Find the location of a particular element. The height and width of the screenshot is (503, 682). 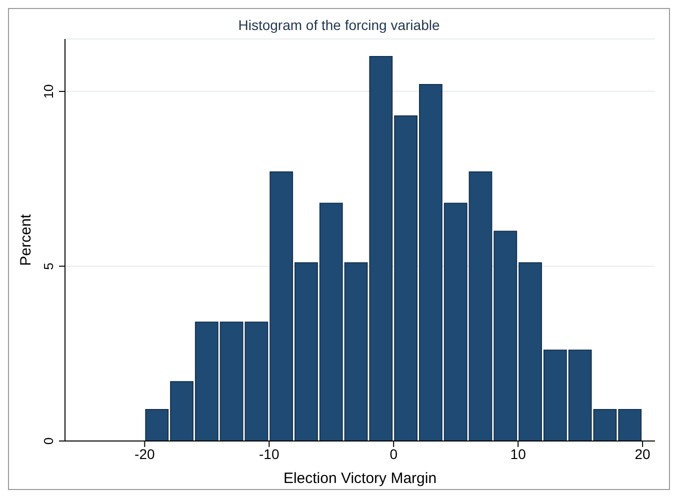

x-axis-title: Election Victory Margin is located at coordinates (360, 478).